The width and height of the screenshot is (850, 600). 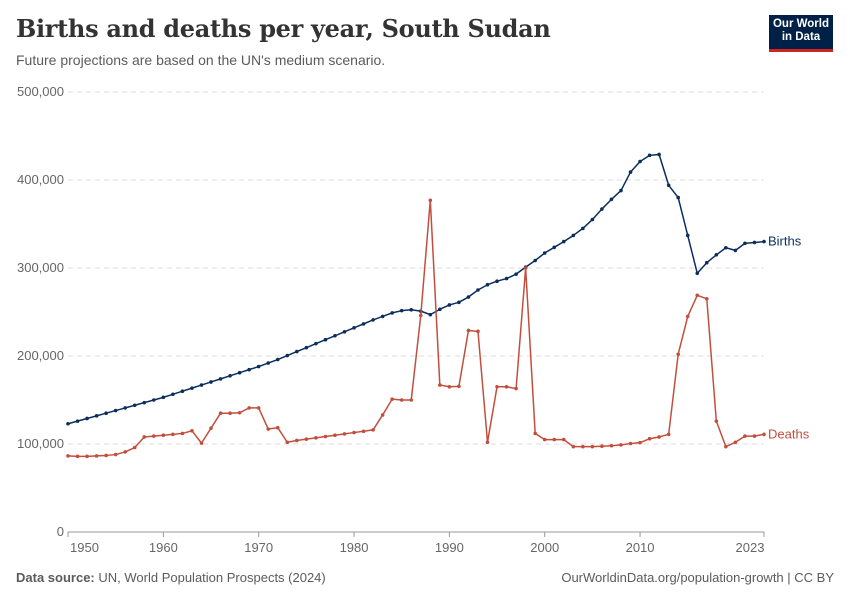 I want to click on deaths-label: Deaths, so click(x=789, y=433).